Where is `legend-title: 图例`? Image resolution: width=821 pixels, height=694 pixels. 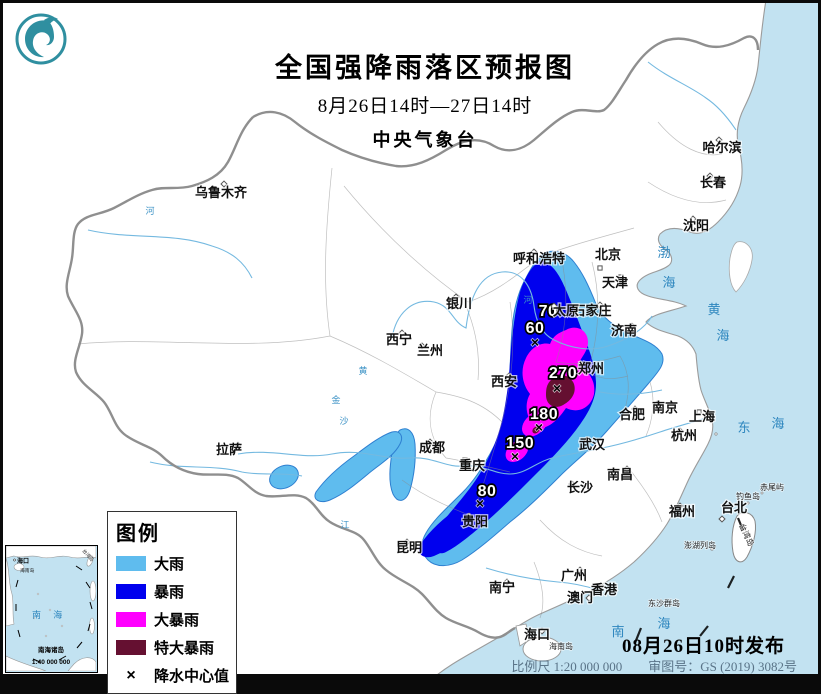
legend-title: 图例 is located at coordinates (138, 534).